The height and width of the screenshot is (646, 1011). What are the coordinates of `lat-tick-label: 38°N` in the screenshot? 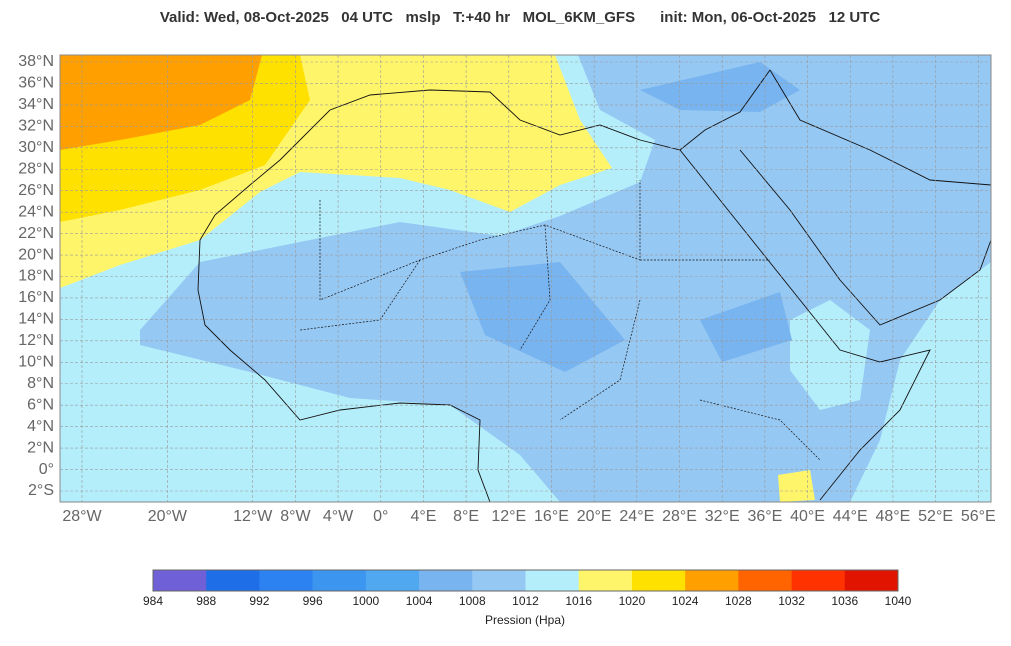 It's located at (36, 61).